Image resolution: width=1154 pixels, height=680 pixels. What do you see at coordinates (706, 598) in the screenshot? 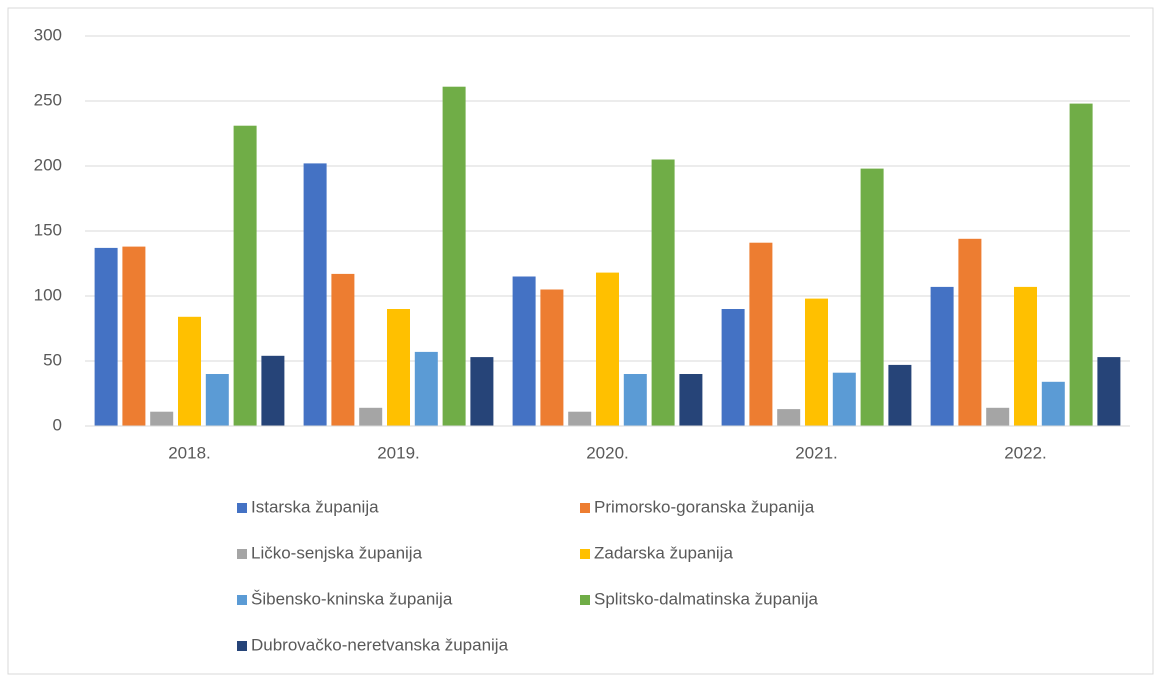
I see `legend-label: Splitsko-dalmatinska županija` at bounding box center [706, 598].